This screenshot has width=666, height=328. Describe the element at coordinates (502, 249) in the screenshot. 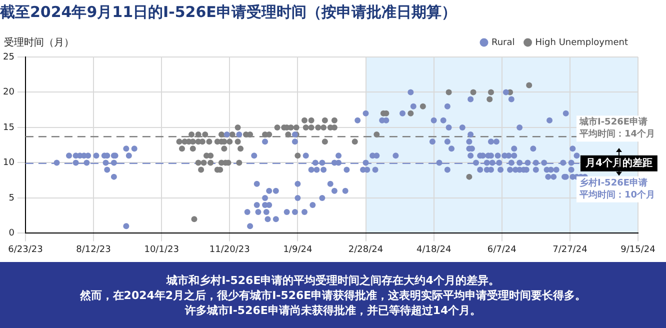

I see `x-tick-label: 6/7/24` at that location.